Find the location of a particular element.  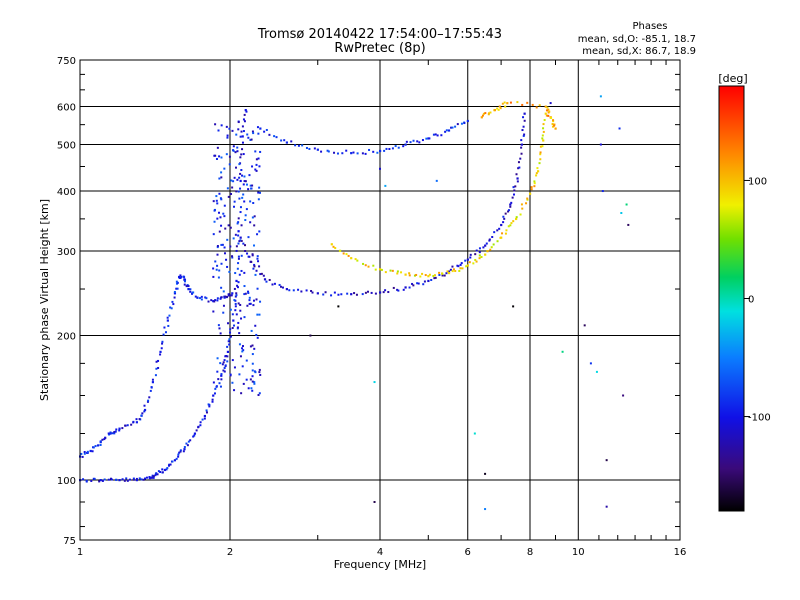

x-tick-label: 16 is located at coordinates (680, 552).